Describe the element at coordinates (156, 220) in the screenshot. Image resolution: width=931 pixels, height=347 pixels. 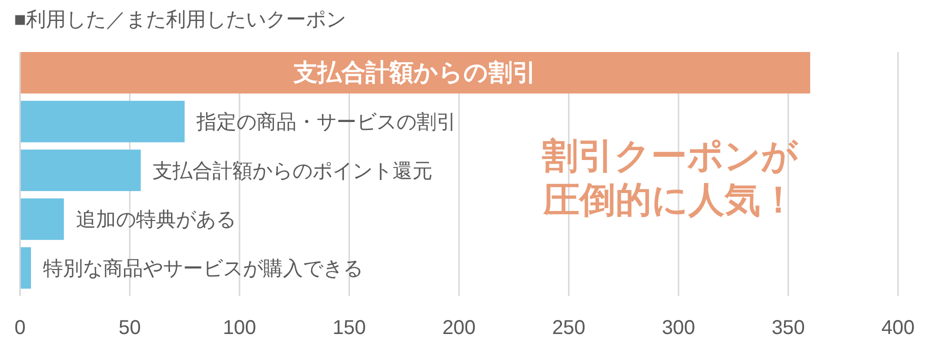
I see `y-tick-label: 追加の特典がある` at that location.